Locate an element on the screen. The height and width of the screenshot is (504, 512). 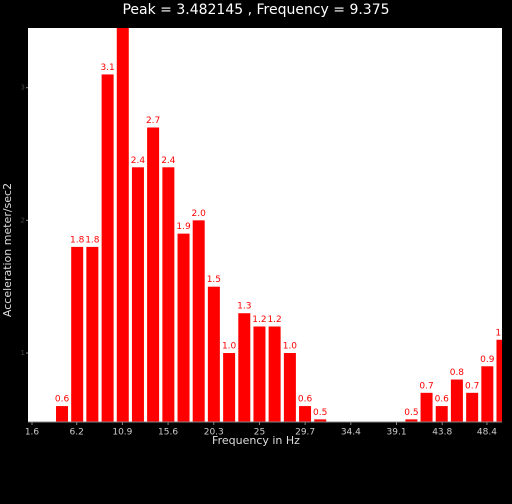
x-tick-label: 1.6 is located at coordinates (32, 433).